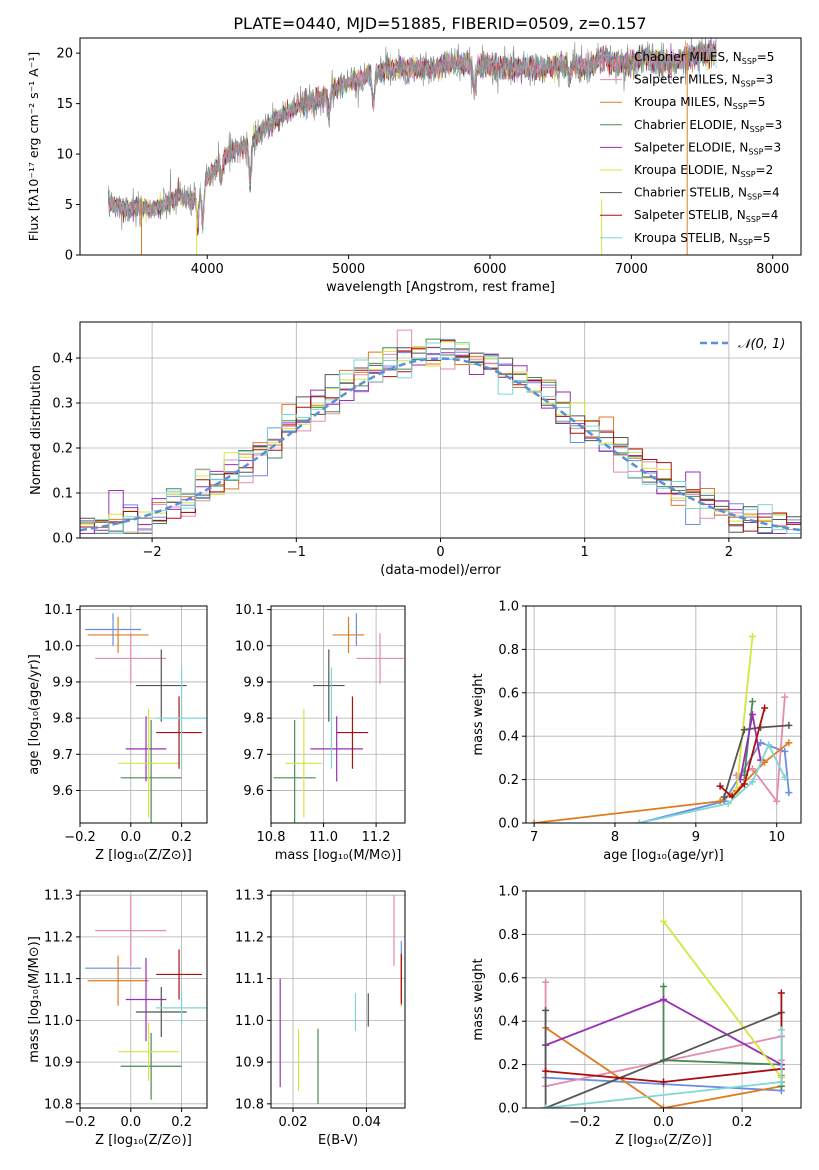 This screenshot has height=1170, width=819. What do you see at coordinates (69, 205) in the screenshot?
I see `y-tick-label: 5` at bounding box center [69, 205].